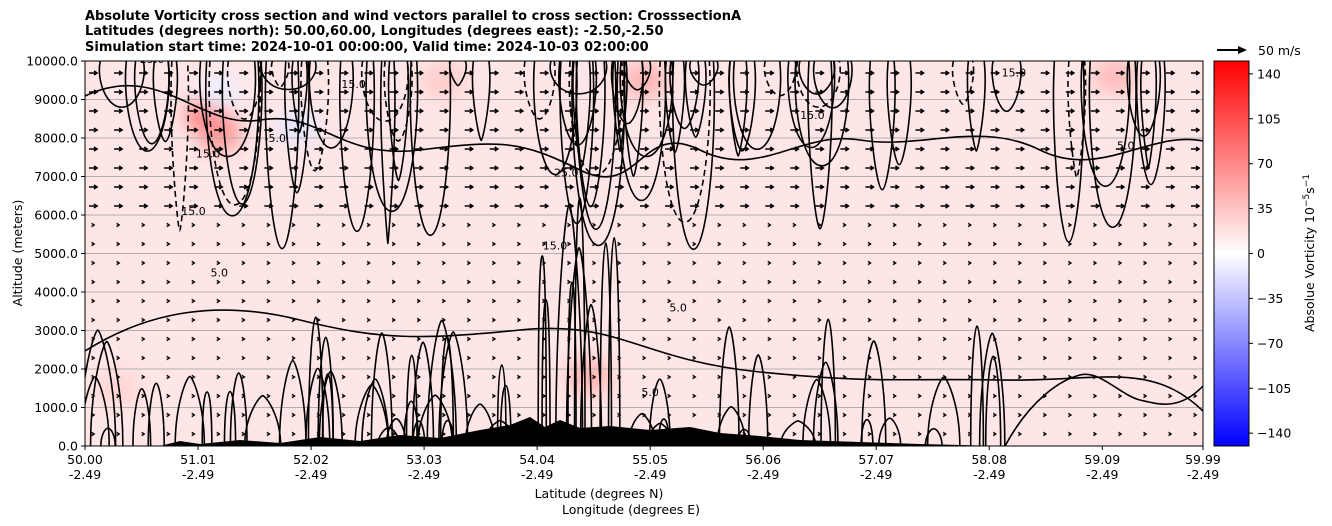  Describe the element at coordinates (275, 138) in the screenshot. I see `contour-label: -5.0` at that location.